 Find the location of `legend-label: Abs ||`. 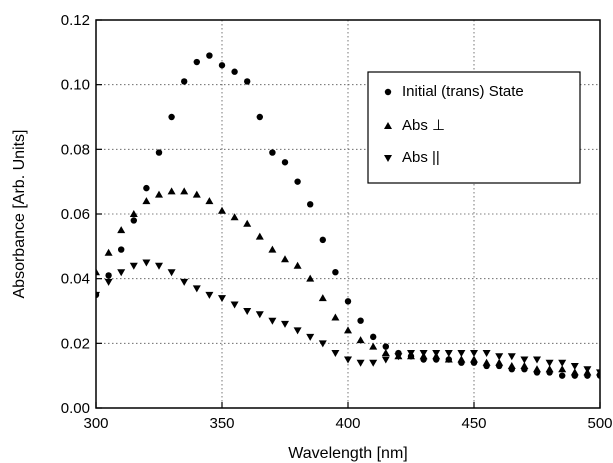

legend-label: Abs || is located at coordinates (421, 157).